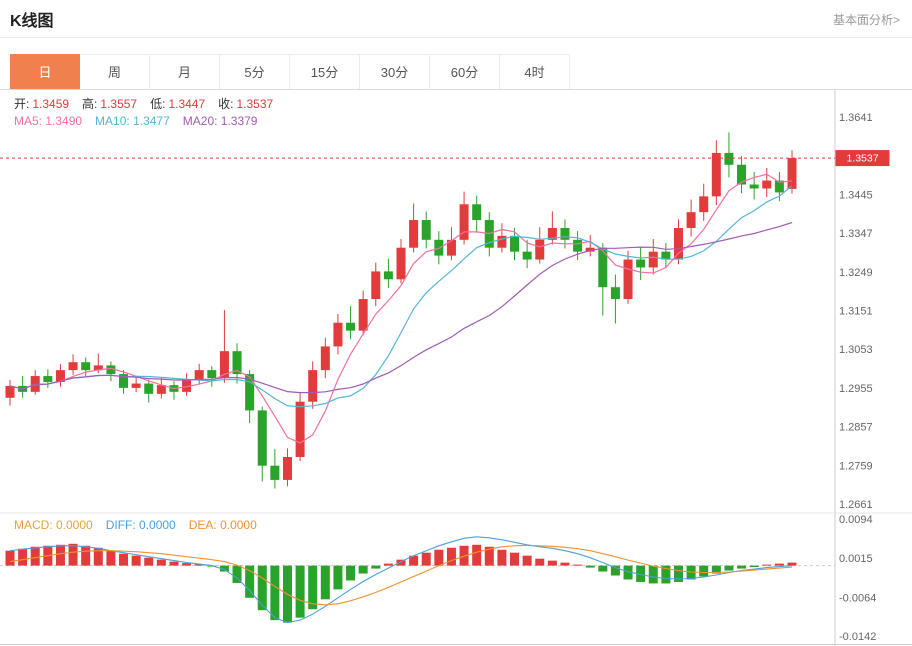  What do you see at coordinates (856, 505) in the screenshot?
I see `svg-text: 1.2661` at bounding box center [856, 505].